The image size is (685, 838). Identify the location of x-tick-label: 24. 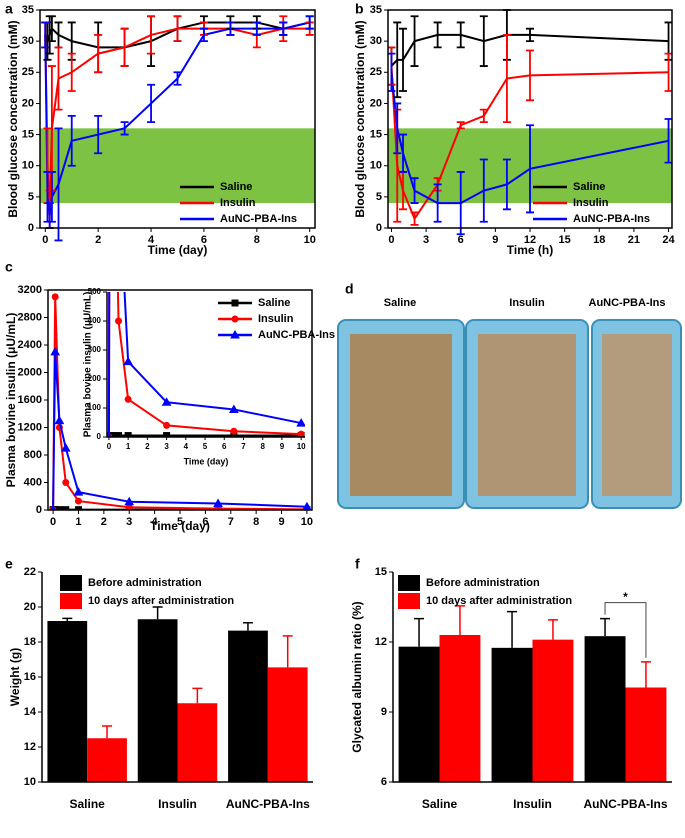
(668, 240).